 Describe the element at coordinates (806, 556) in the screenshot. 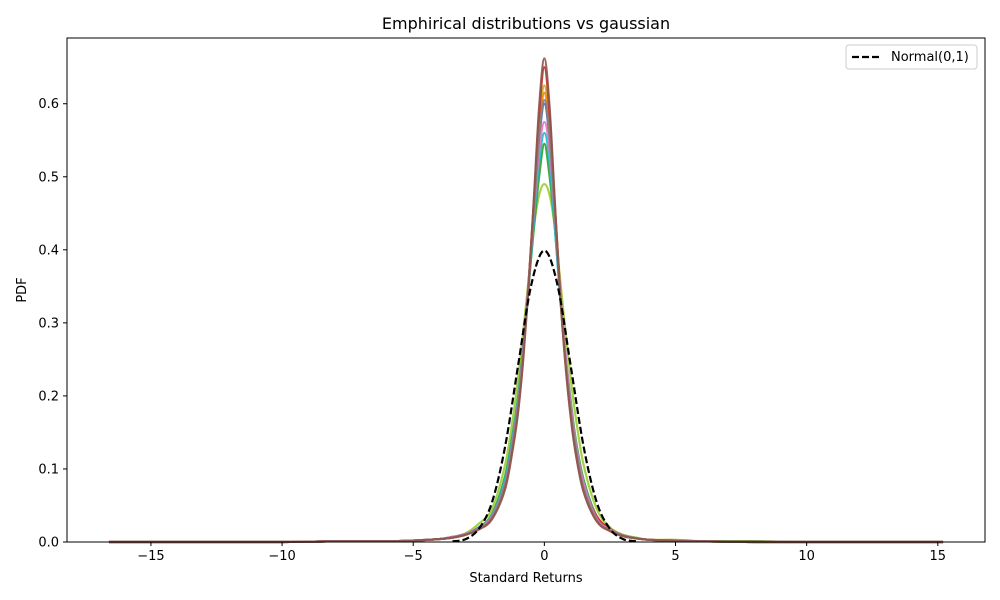

I see `x-tick-label: 10` at that location.